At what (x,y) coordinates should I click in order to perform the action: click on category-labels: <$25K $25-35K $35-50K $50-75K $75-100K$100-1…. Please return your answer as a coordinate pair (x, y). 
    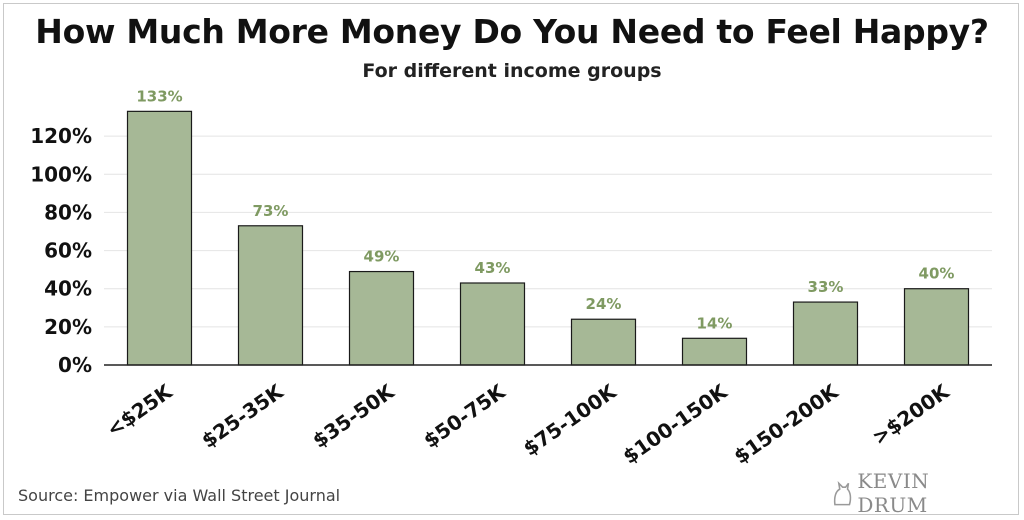
    Looking at the image, I should click on (528, 424).